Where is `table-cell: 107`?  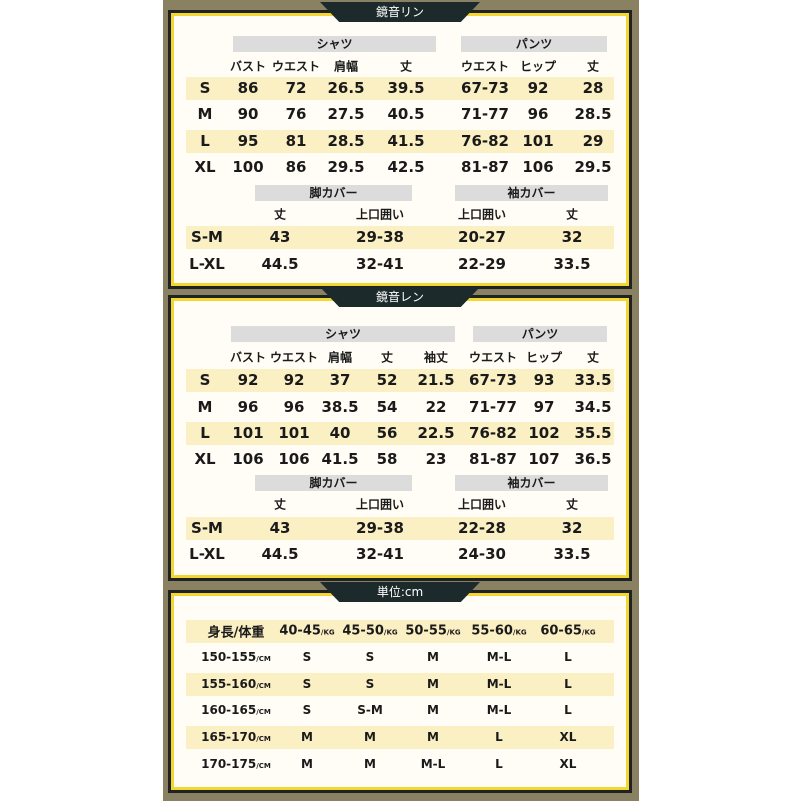 table-cell: 107 is located at coordinates (544, 459).